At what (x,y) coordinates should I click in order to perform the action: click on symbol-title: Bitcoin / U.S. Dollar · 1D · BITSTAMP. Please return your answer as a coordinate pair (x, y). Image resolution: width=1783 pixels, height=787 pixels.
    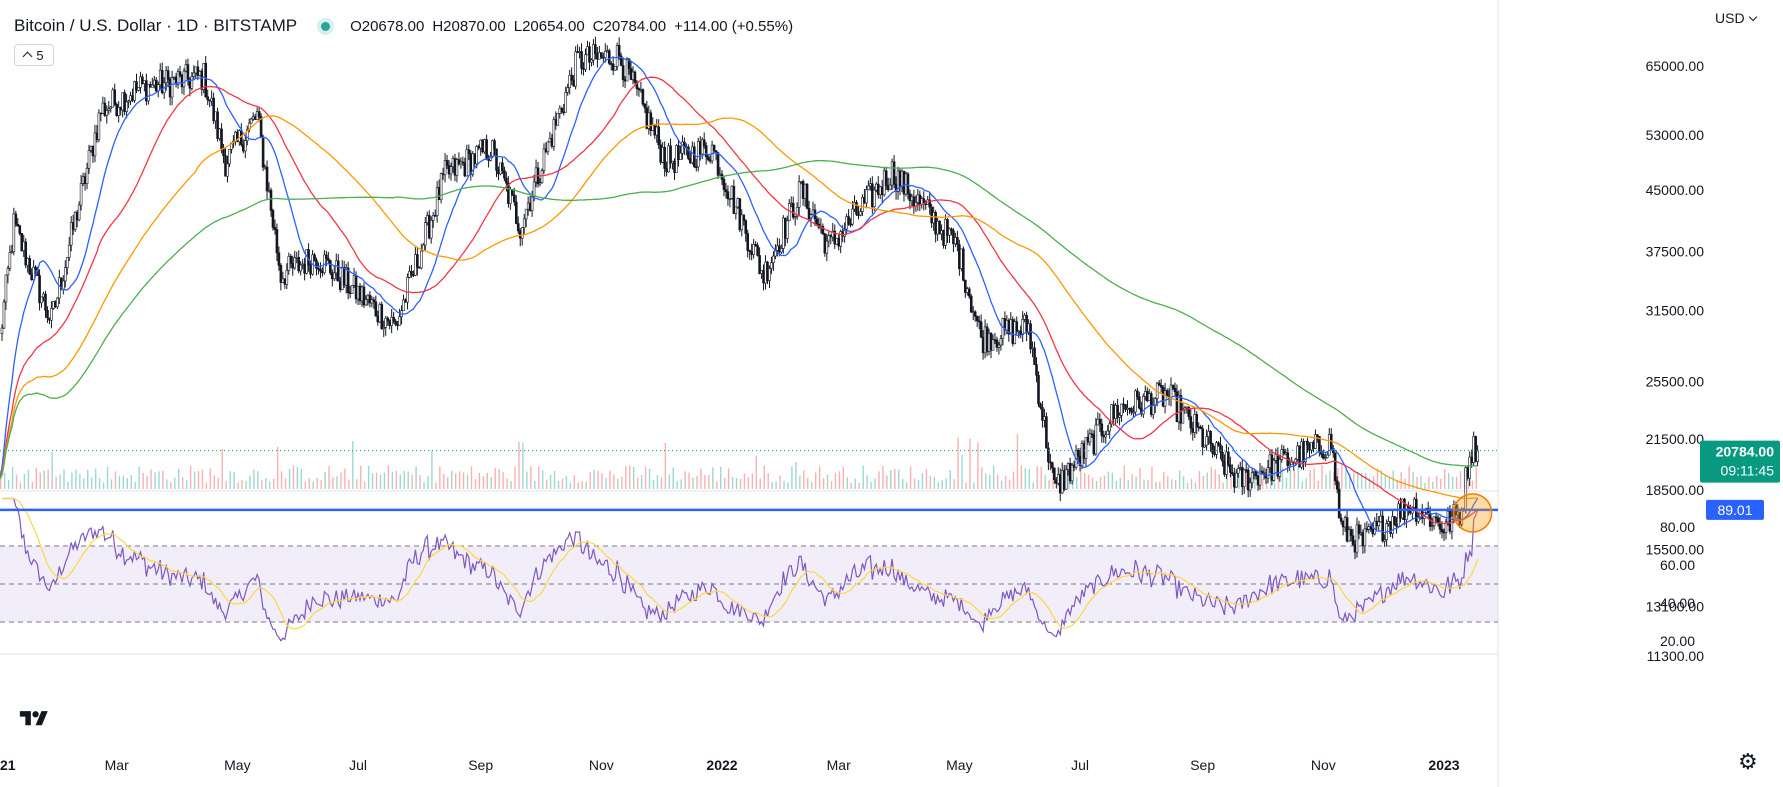
    Looking at the image, I should click on (156, 25).